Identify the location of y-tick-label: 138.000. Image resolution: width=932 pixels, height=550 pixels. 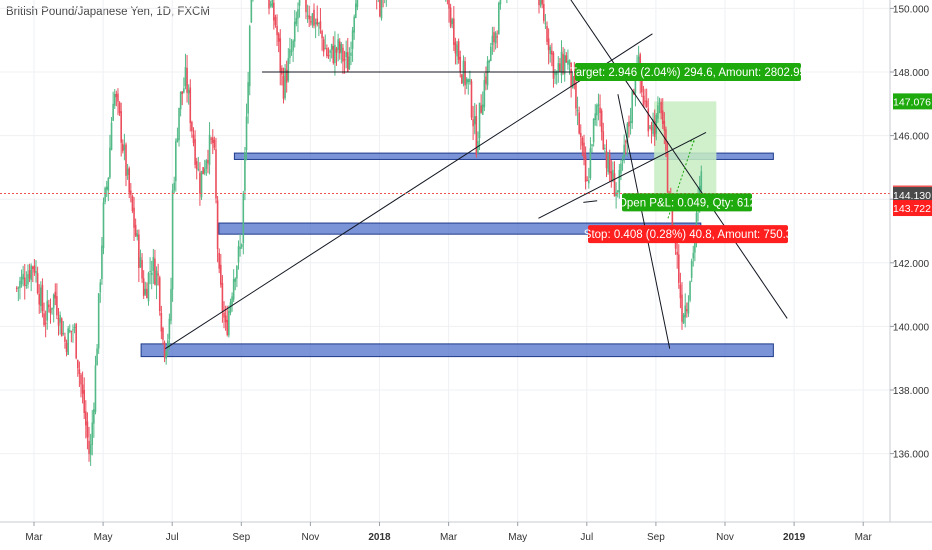
(911, 391).